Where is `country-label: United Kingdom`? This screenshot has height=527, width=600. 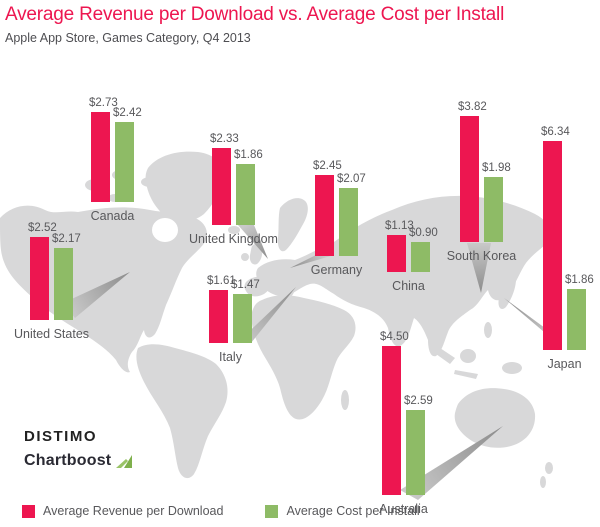 country-label: United Kingdom is located at coordinates (233, 239).